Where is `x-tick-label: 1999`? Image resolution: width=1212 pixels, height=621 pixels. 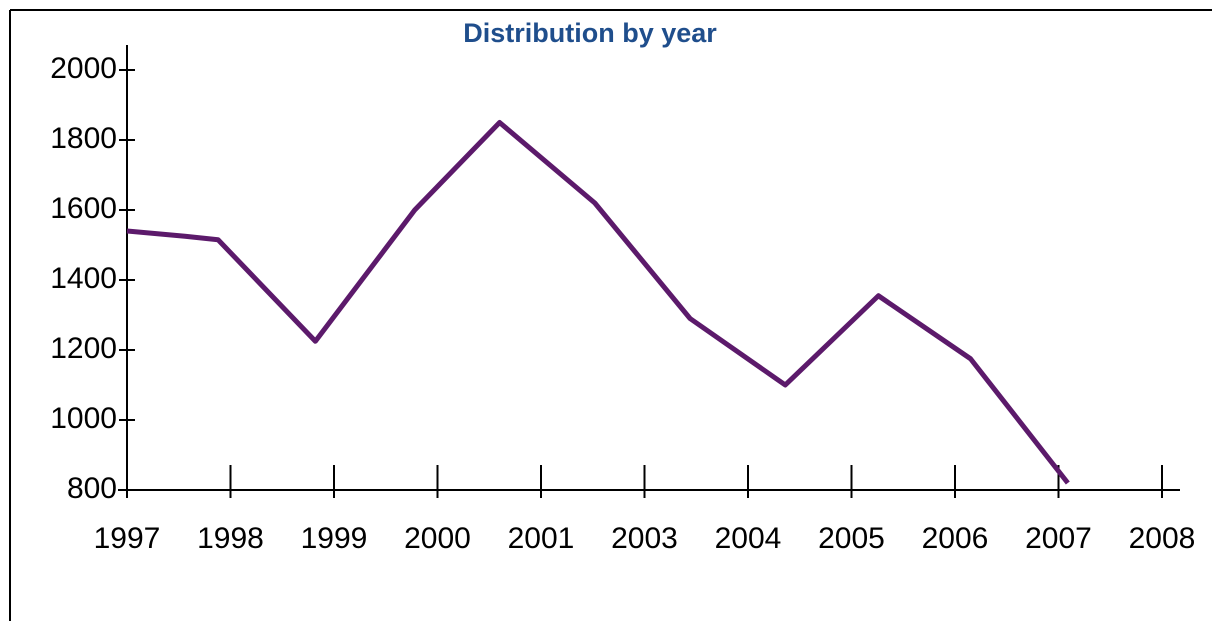 x-tick-label: 1999 is located at coordinates (334, 538).